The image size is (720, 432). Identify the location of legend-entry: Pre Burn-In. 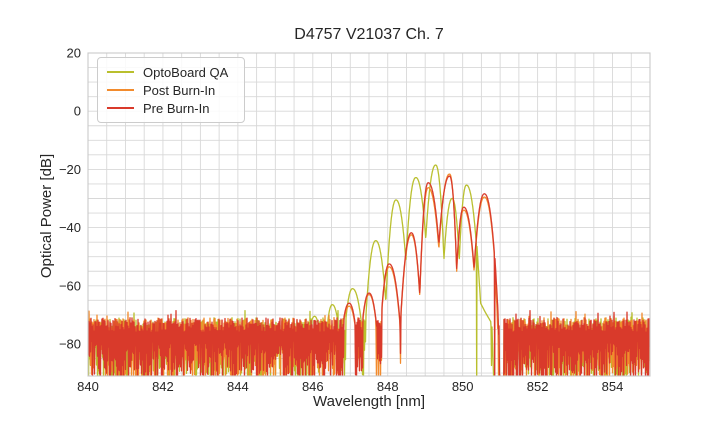
(171, 108).